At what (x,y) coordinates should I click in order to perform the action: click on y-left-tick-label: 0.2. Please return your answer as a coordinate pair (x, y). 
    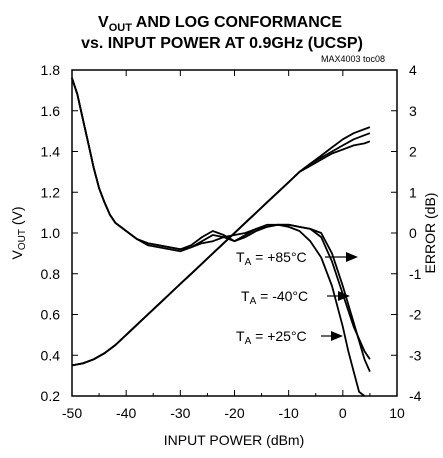
    Looking at the image, I should click on (51, 396).